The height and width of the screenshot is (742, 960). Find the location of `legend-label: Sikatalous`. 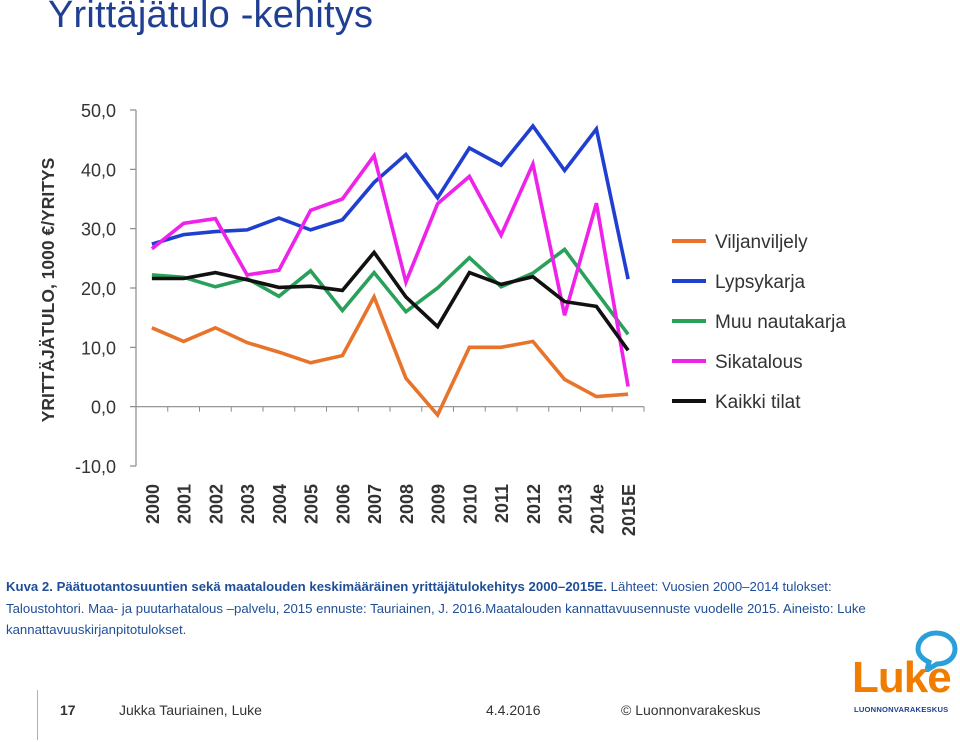

legend-label: Sikatalous is located at coordinates (759, 362).